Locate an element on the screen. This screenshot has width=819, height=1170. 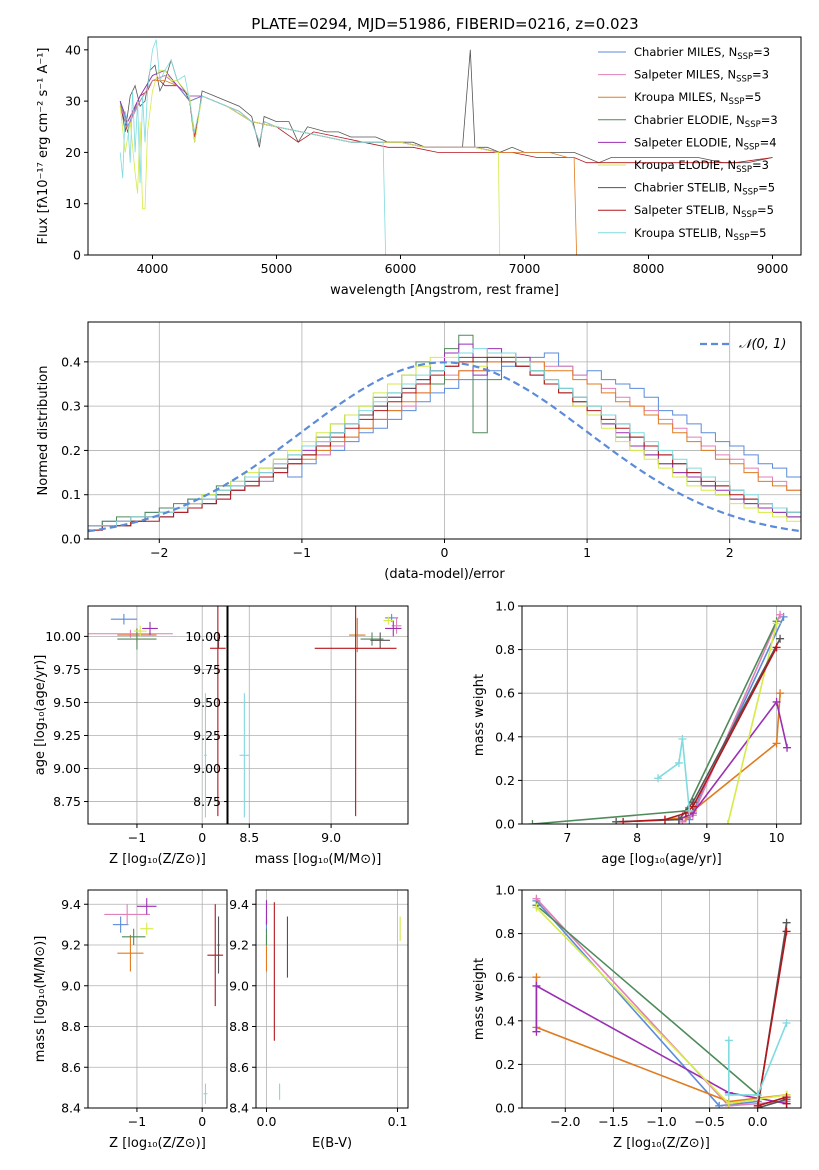
legend-label-normal: 𝒩(0, 1) is located at coordinates (762, 344).